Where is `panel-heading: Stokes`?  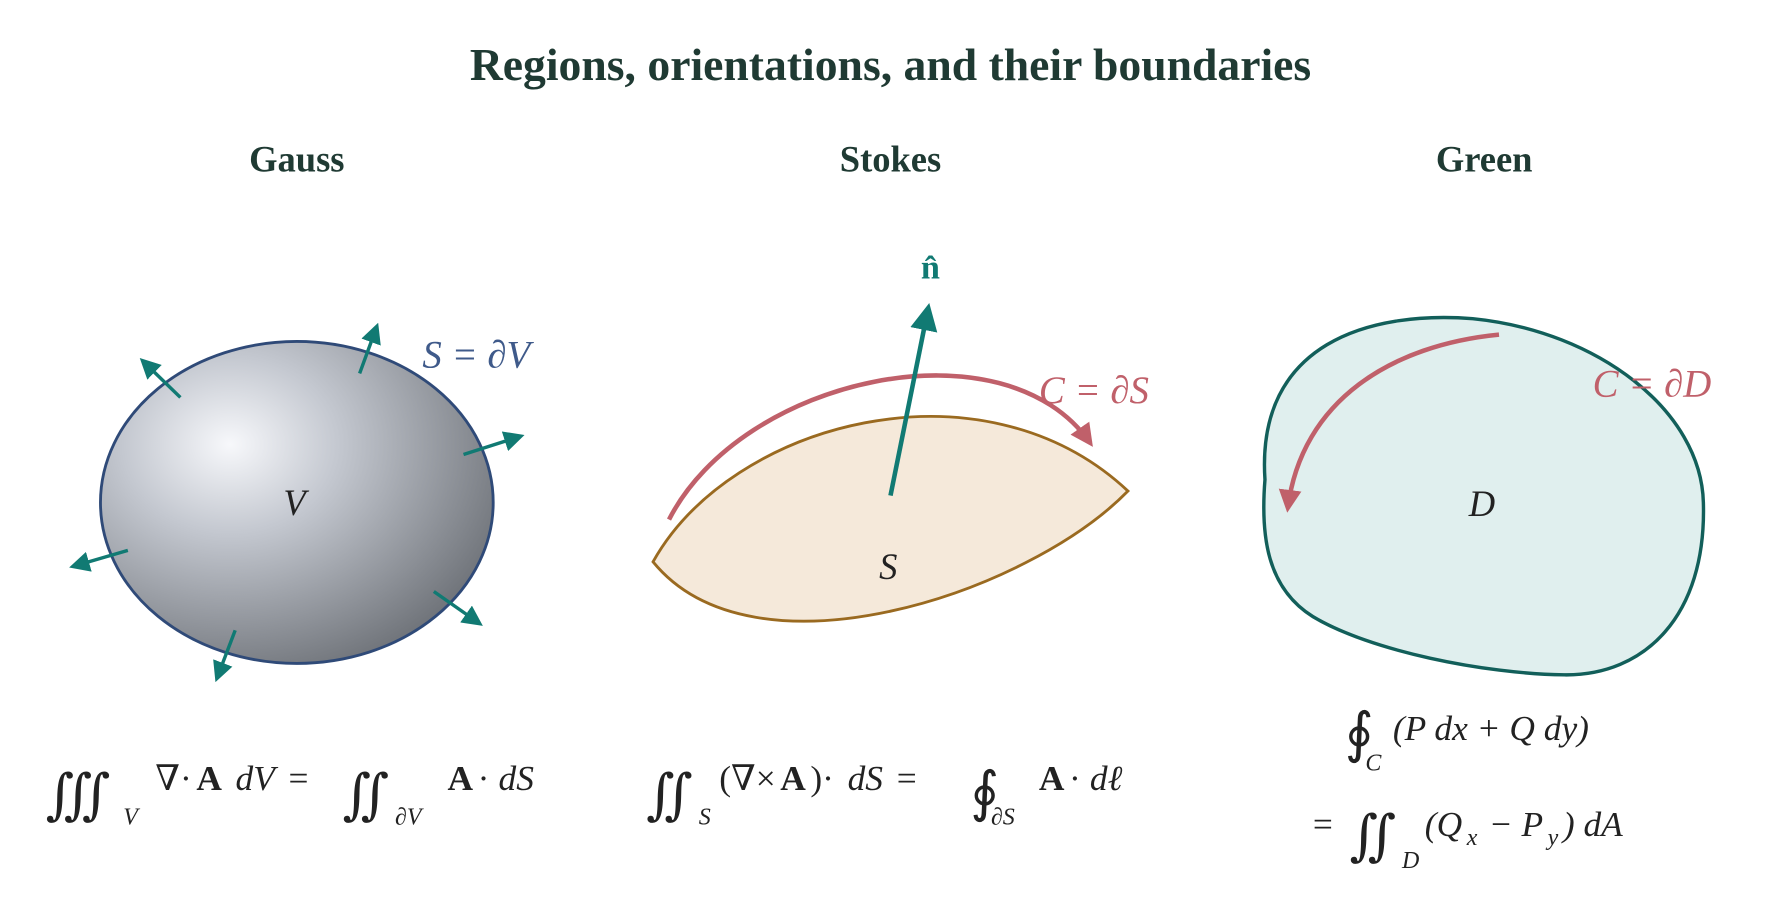
panel-heading: Stokes is located at coordinates (890, 158).